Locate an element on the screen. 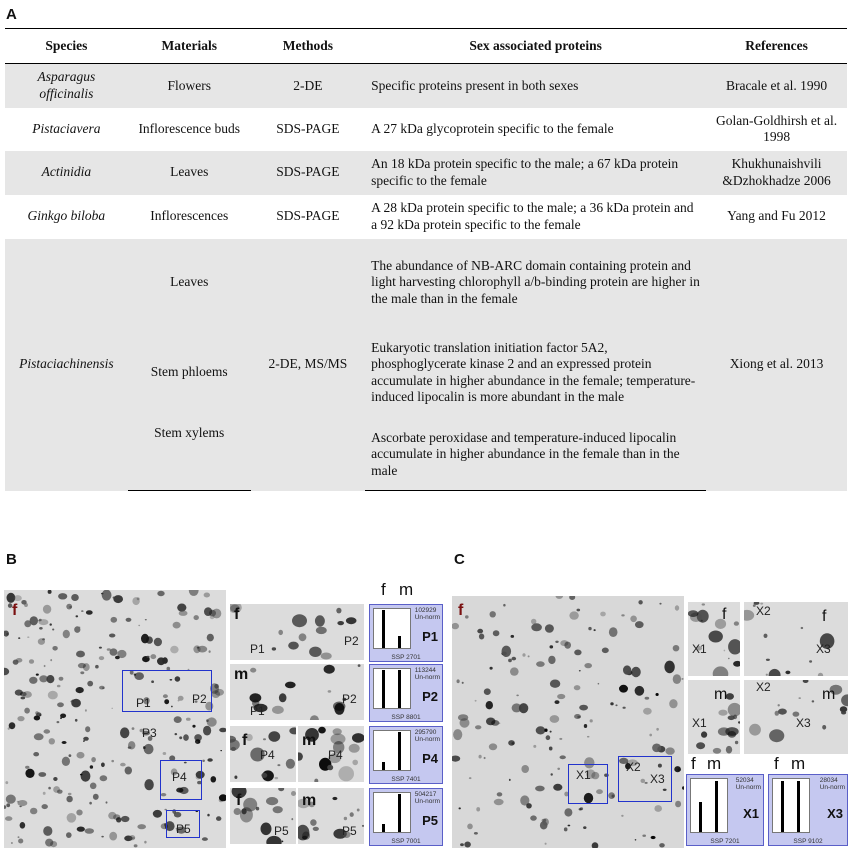 The height and width of the screenshot is (849, 851). spot-label-p2: P2 is located at coordinates (199, 699).